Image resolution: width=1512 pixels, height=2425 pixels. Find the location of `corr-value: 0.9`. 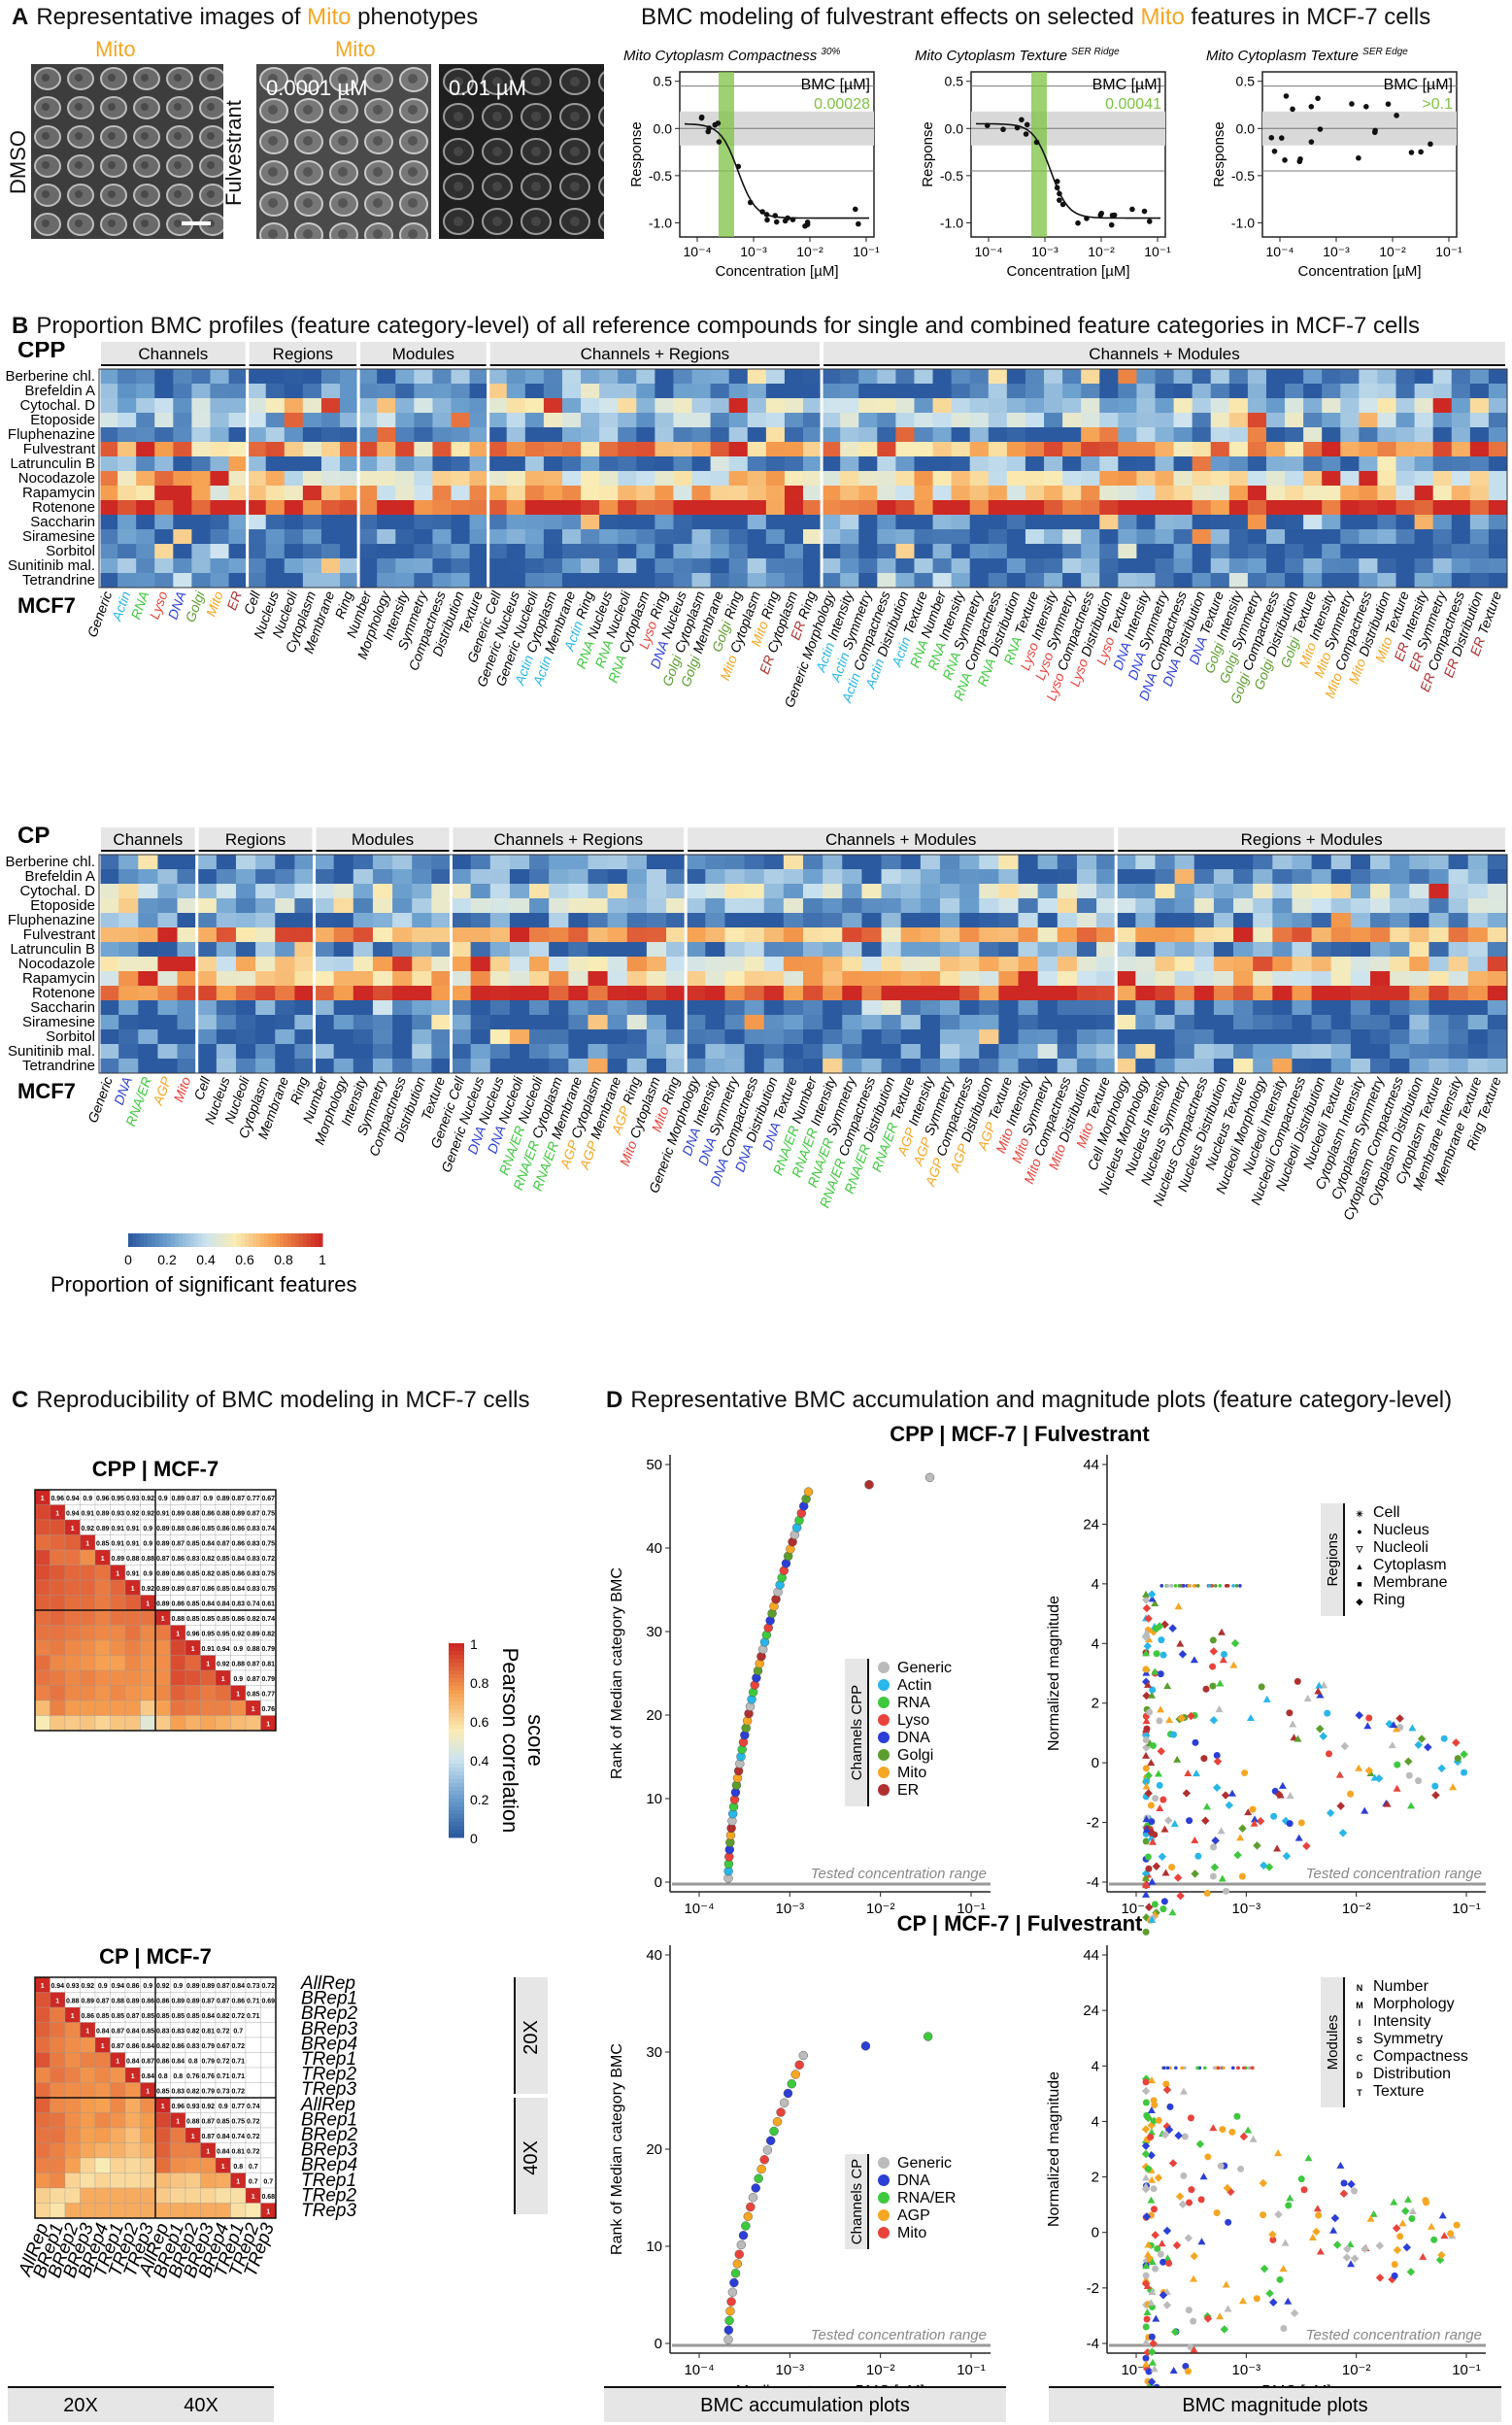

corr-value: 0.9 is located at coordinates (223, 2107).